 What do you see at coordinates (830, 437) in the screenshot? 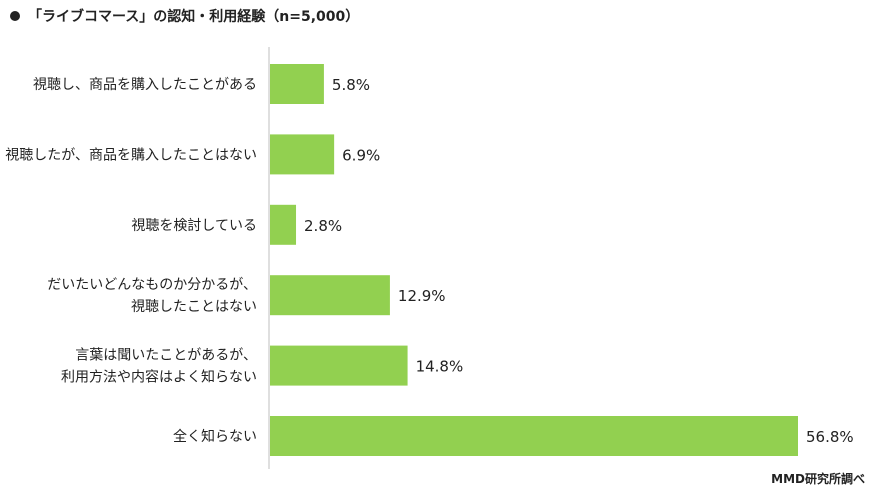
I see `data-label: 56.8%` at bounding box center [830, 437].